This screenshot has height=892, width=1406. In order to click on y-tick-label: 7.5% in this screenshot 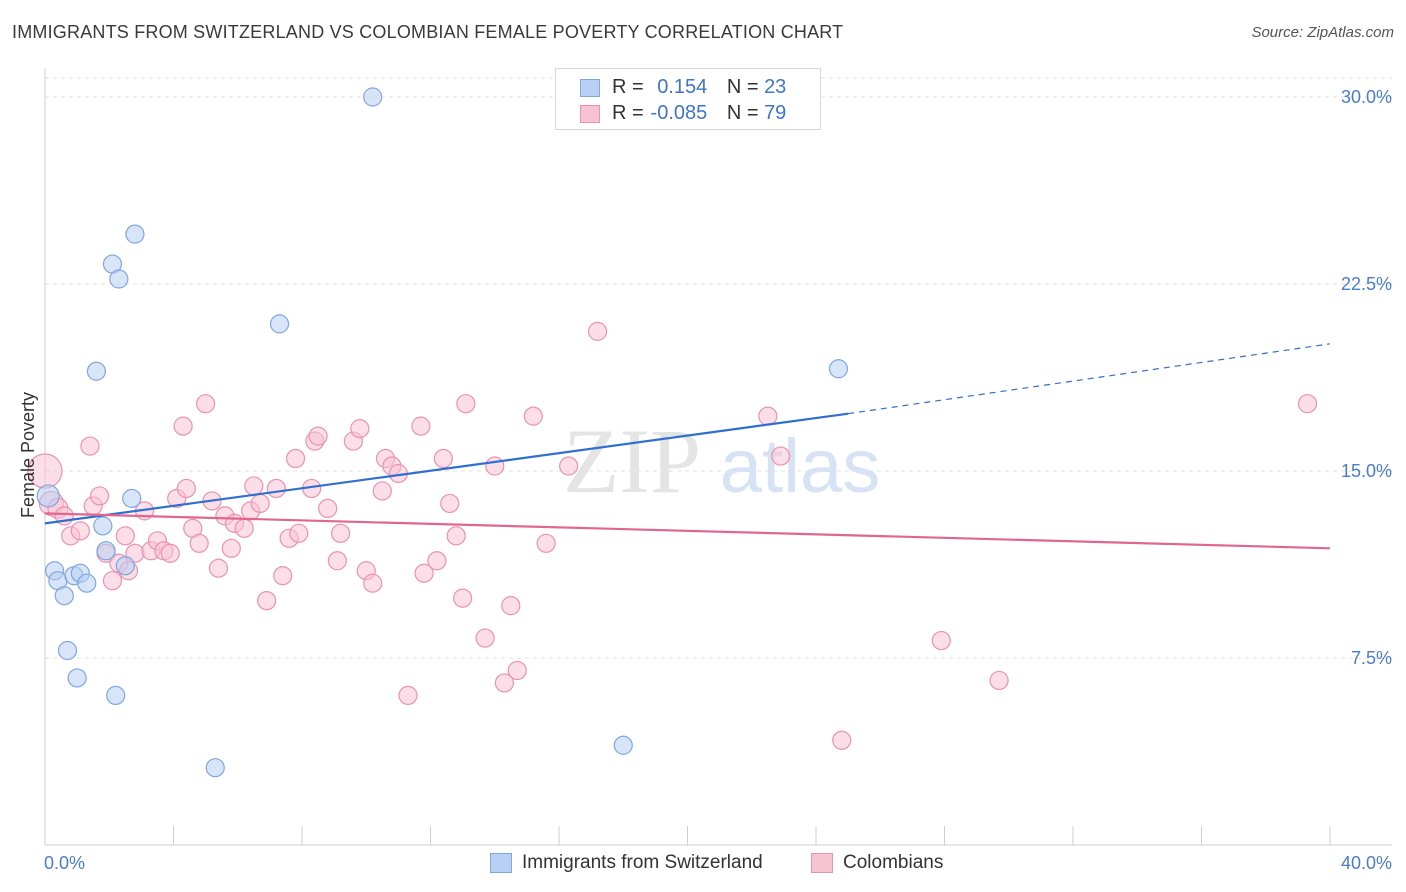, I will do `click(1371, 658)`.